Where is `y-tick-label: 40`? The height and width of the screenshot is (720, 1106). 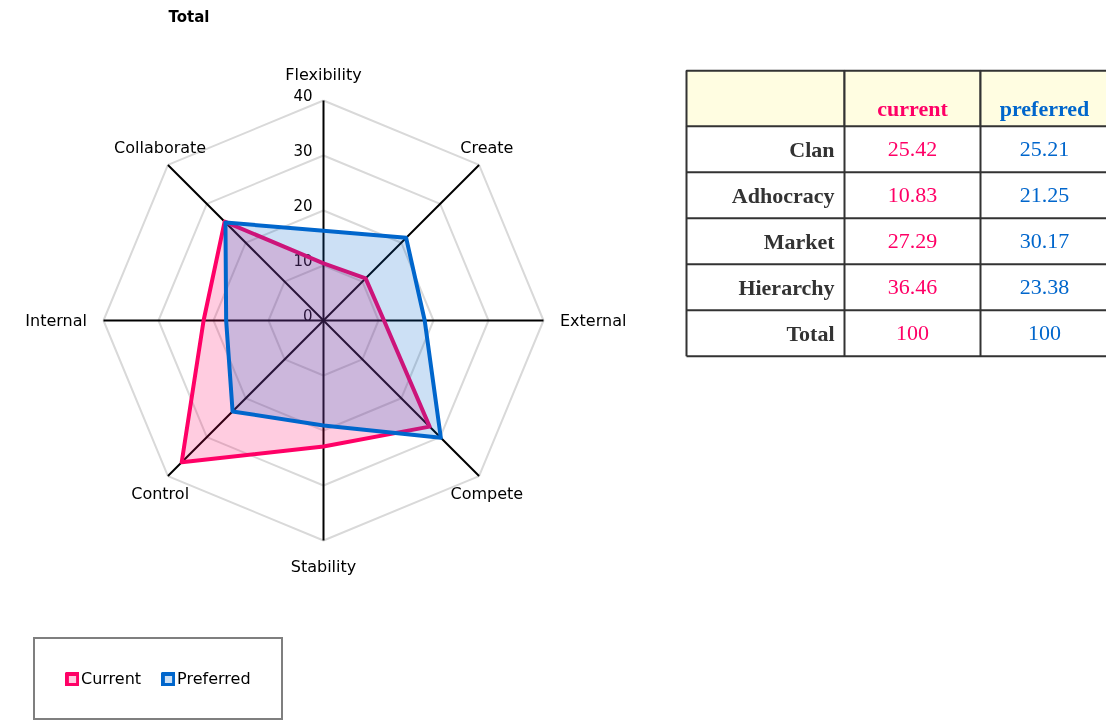
y-tick-label: 40 is located at coordinates (303, 95).